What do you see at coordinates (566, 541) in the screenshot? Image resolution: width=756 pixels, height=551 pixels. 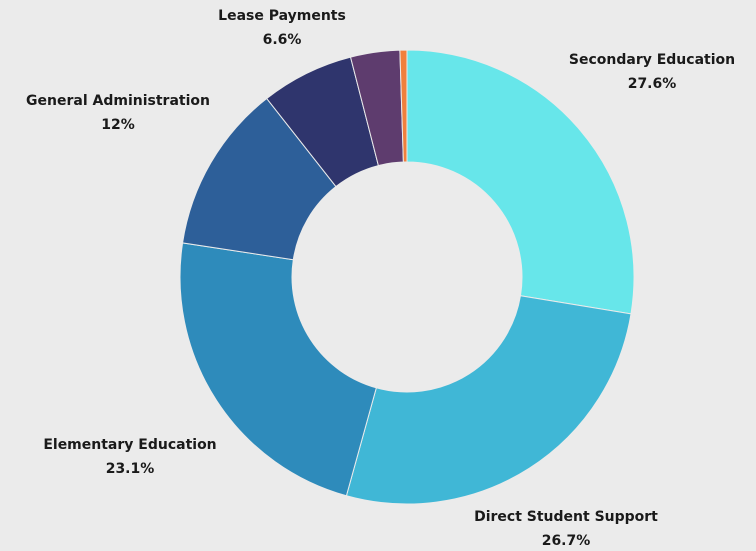 I see `segment-value-label: 26.7%` at bounding box center [566, 541].